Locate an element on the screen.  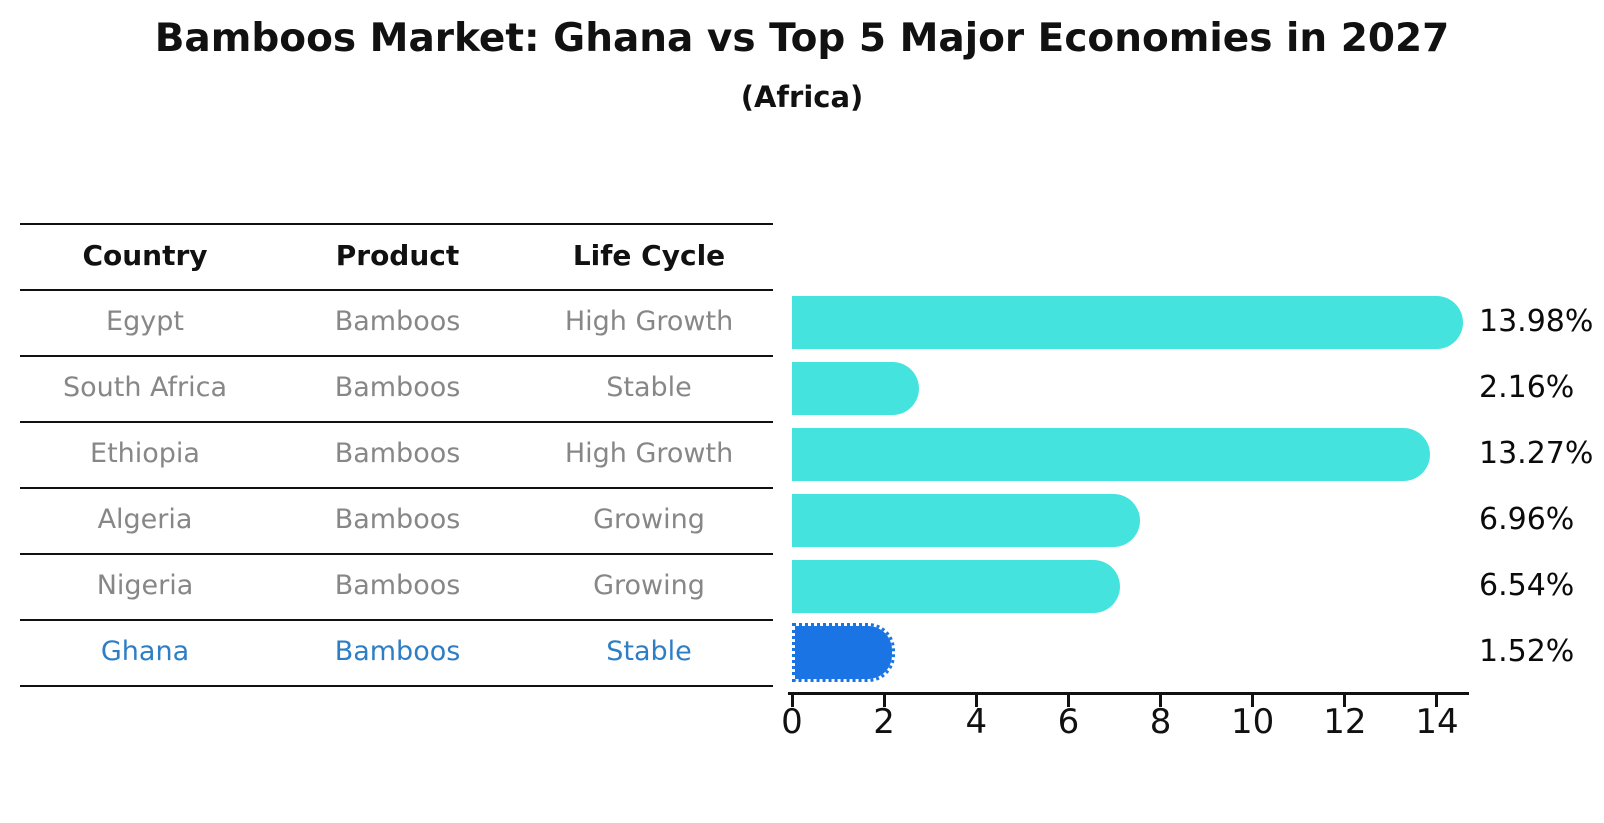
x-tick-label: 12 is located at coordinates (1345, 722).